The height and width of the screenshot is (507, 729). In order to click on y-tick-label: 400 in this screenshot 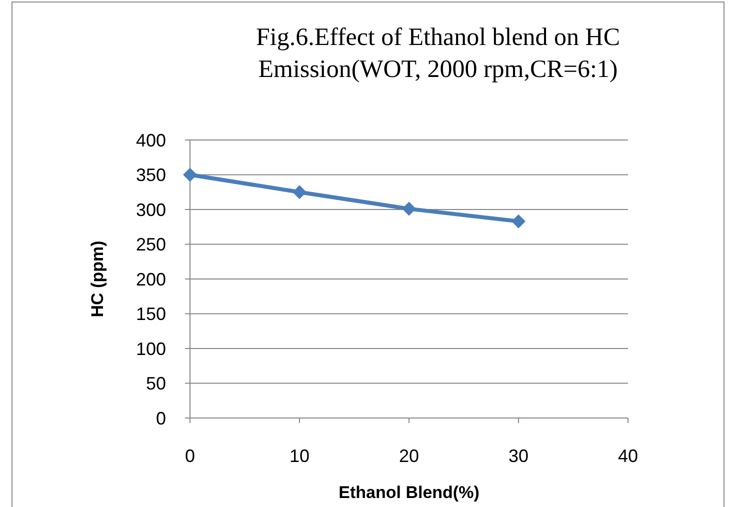, I will do `click(151, 140)`.